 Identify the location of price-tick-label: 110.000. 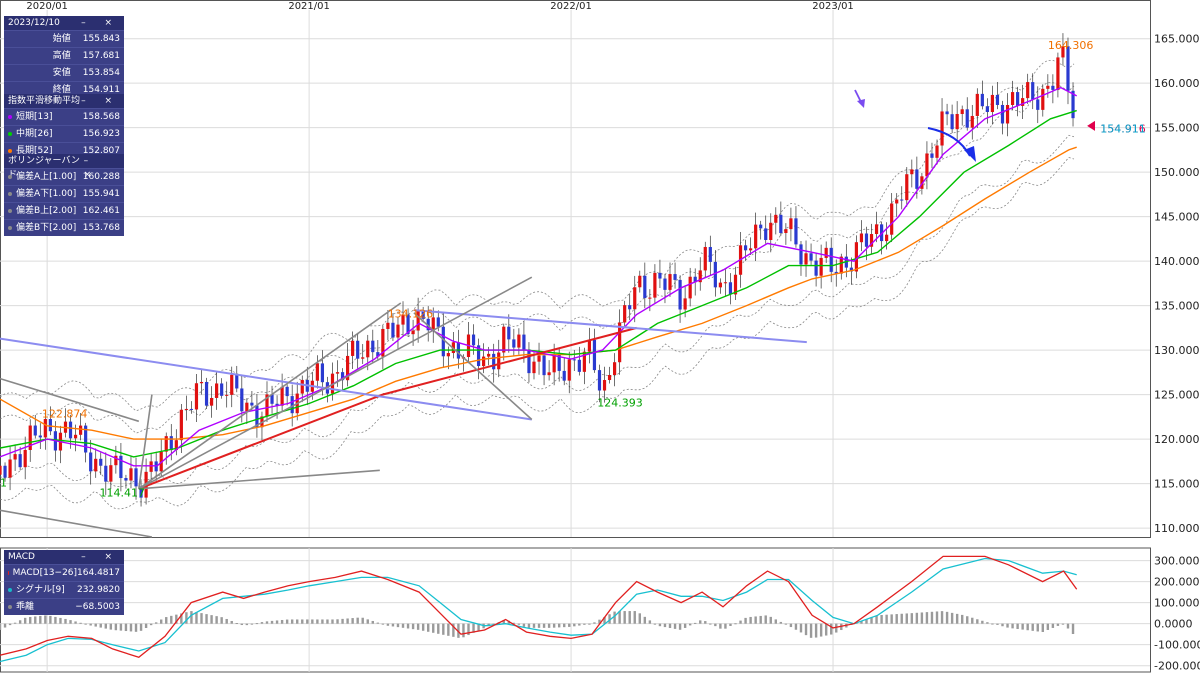
(1177, 528).